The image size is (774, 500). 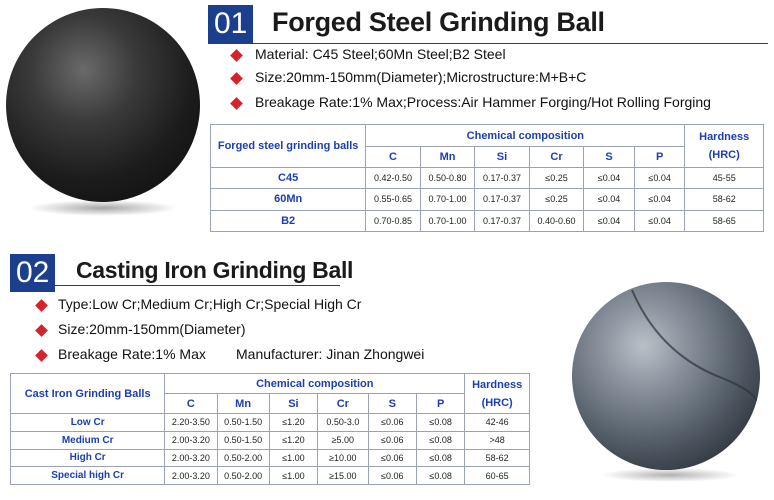 What do you see at coordinates (288, 146) in the screenshot?
I see `table1-name-header: Forged steel grinding balls` at bounding box center [288, 146].